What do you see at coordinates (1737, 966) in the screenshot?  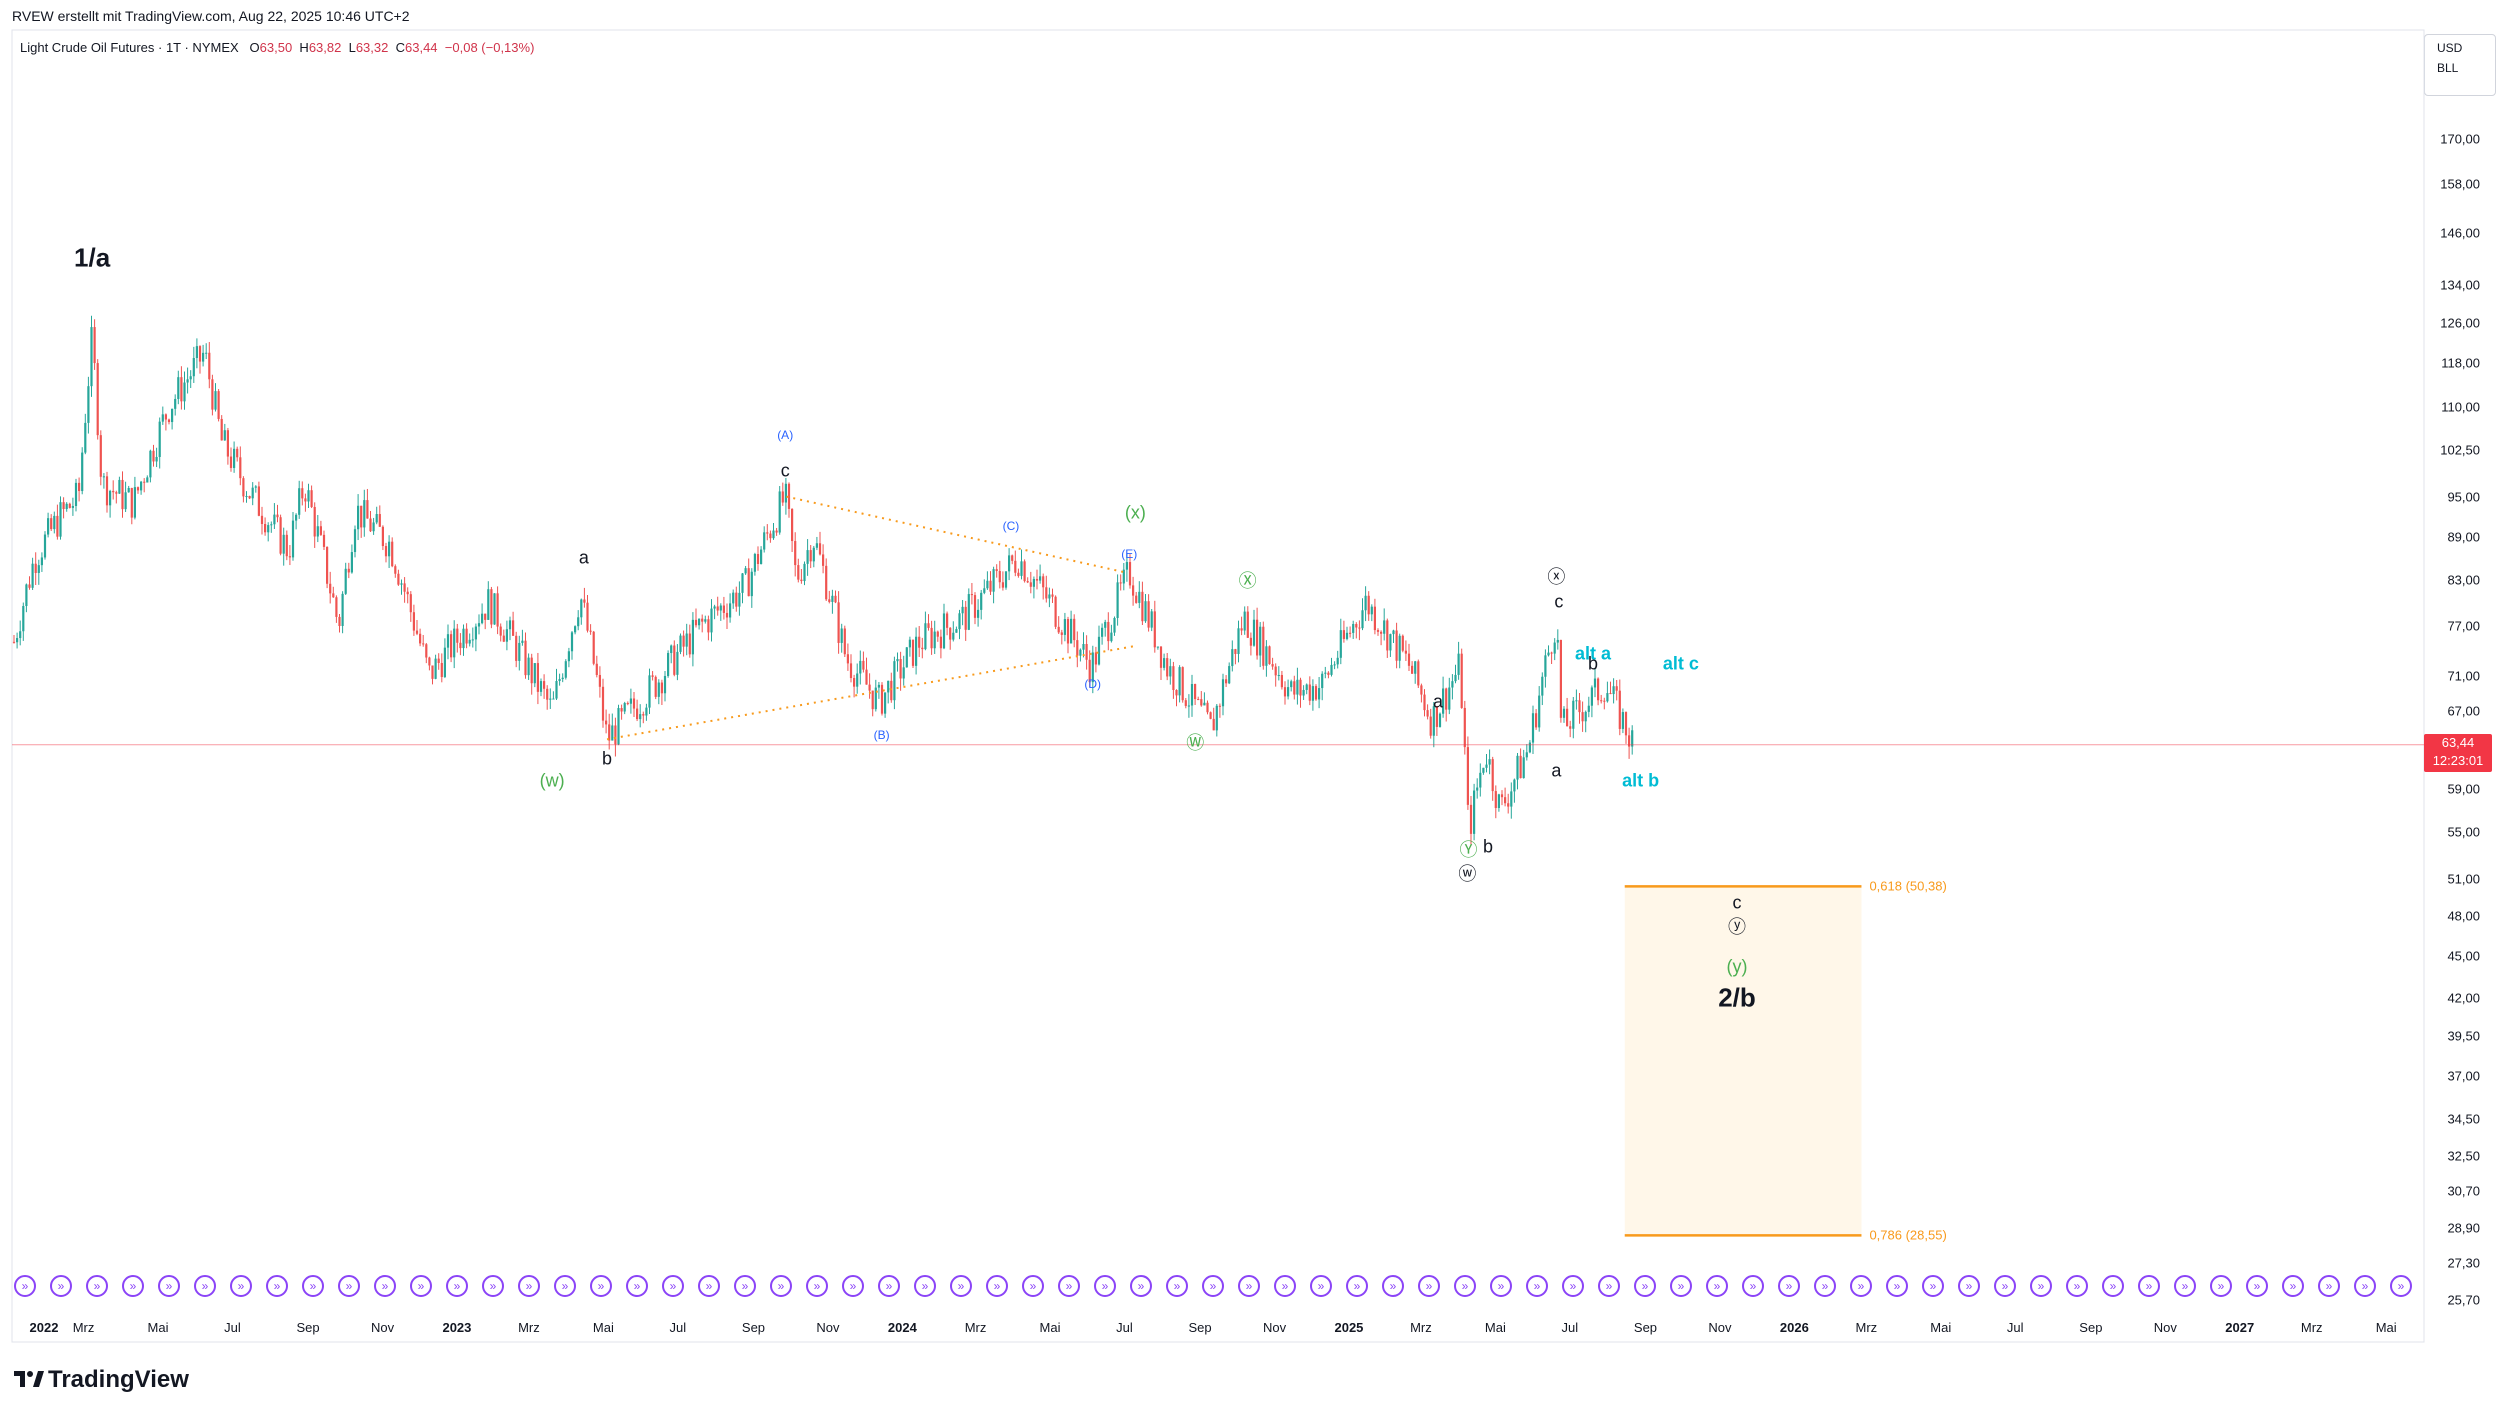 I see `wave-label: (y)` at bounding box center [1737, 966].